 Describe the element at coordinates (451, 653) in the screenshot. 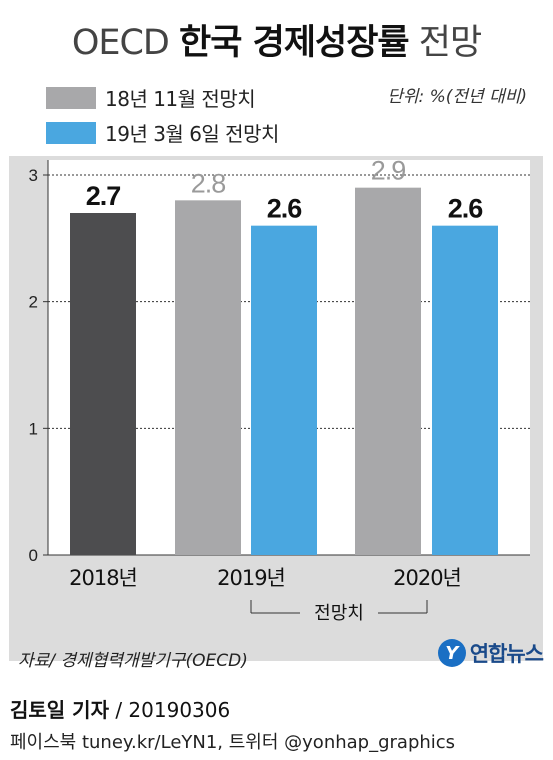

I see `logo-mark-icon: Y` at that location.